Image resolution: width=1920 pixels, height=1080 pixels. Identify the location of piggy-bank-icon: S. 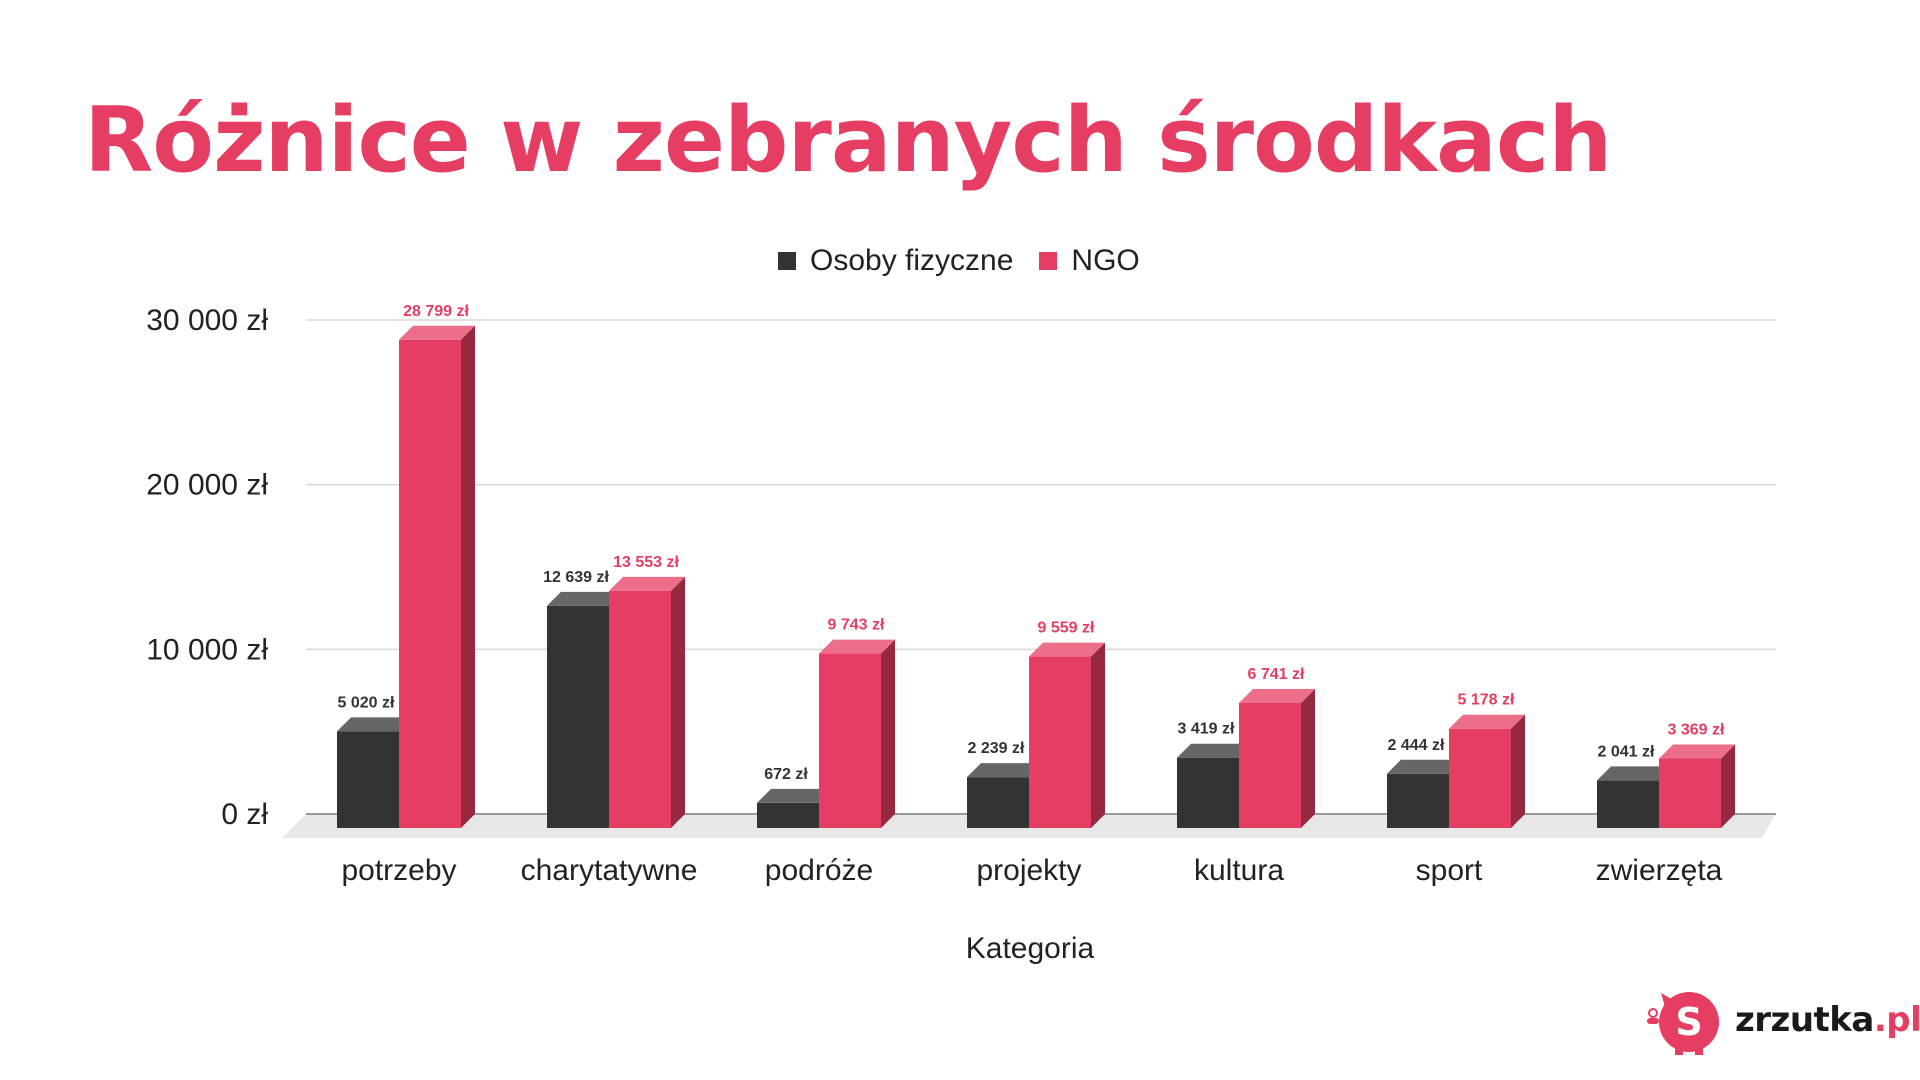
(1683, 1023).